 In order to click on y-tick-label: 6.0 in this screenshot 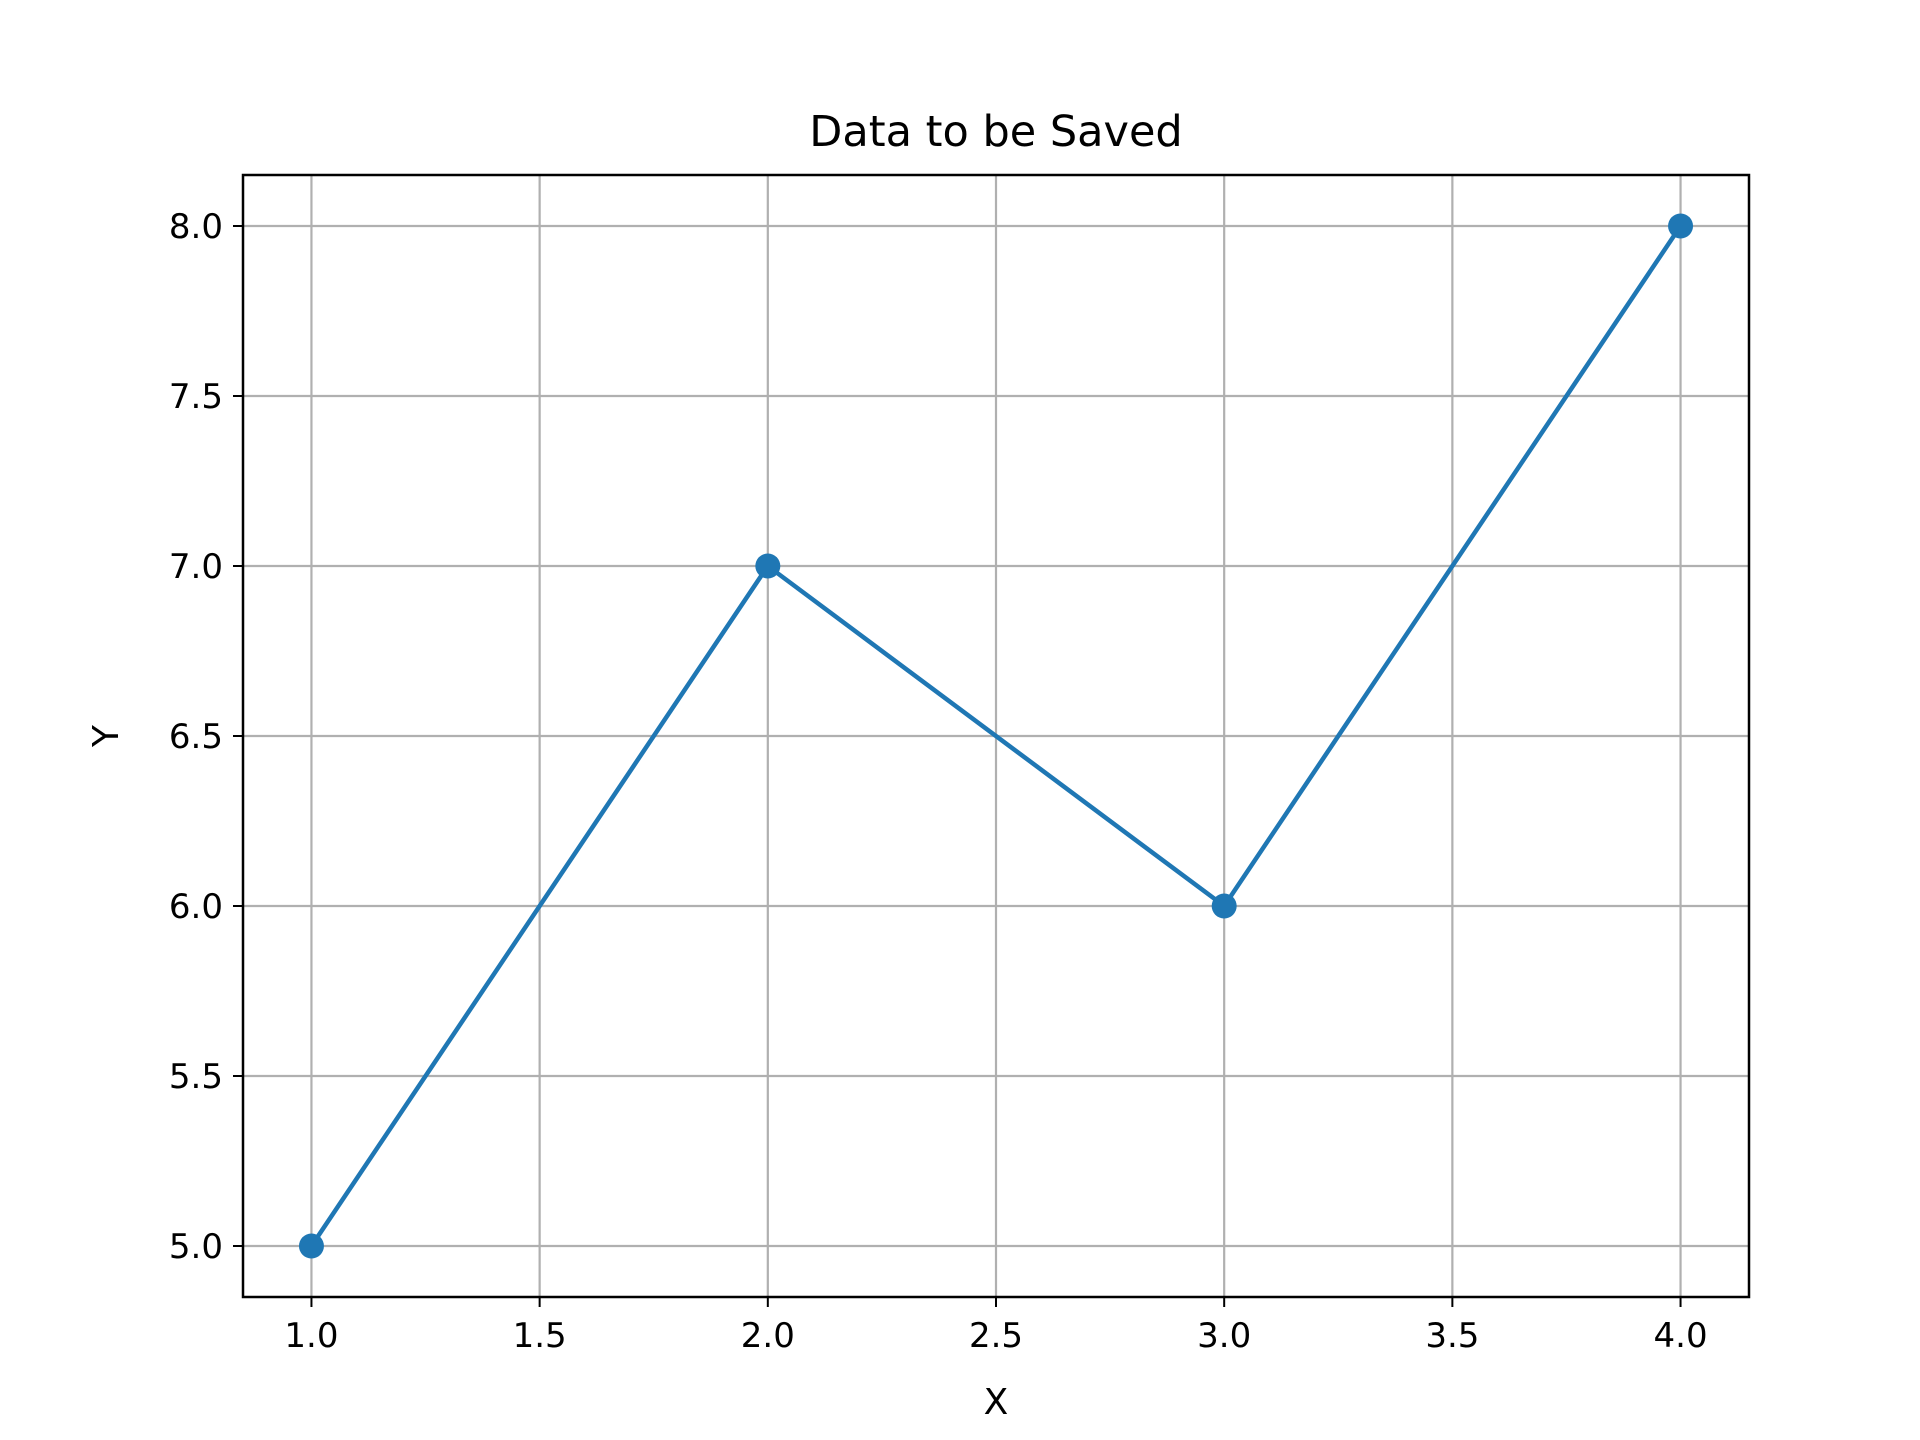, I will do `click(196, 907)`.